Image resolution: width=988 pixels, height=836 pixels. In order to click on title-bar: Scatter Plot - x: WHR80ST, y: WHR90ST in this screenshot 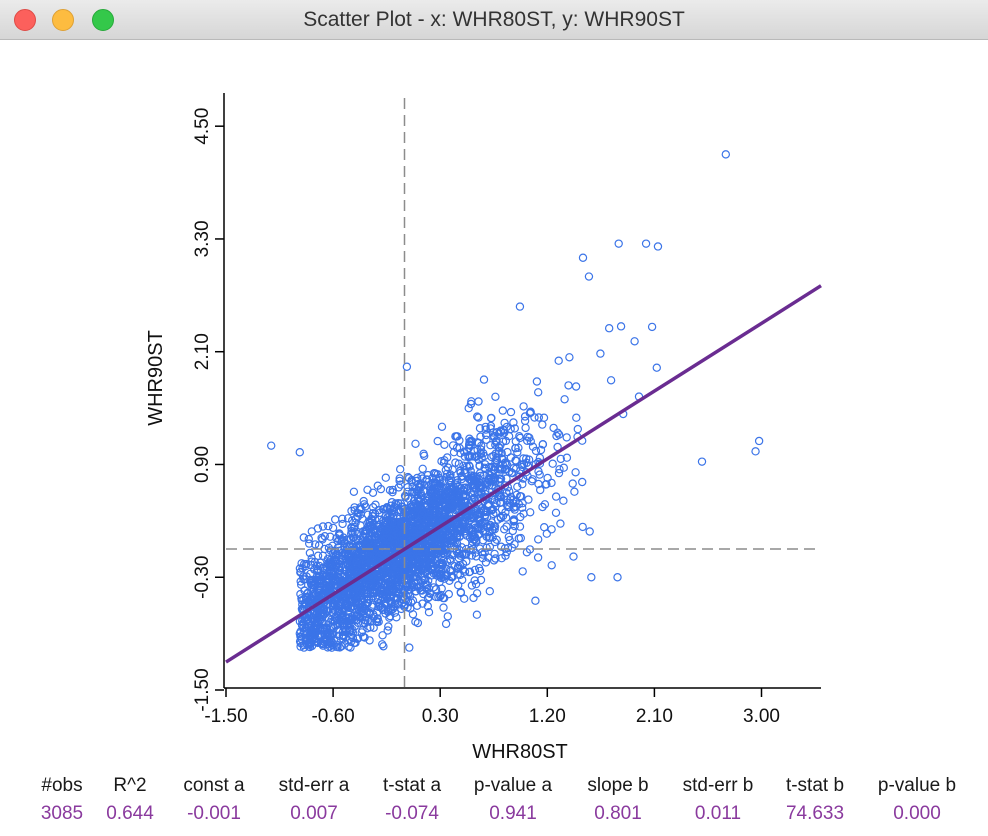, I will do `click(494, 20)`.